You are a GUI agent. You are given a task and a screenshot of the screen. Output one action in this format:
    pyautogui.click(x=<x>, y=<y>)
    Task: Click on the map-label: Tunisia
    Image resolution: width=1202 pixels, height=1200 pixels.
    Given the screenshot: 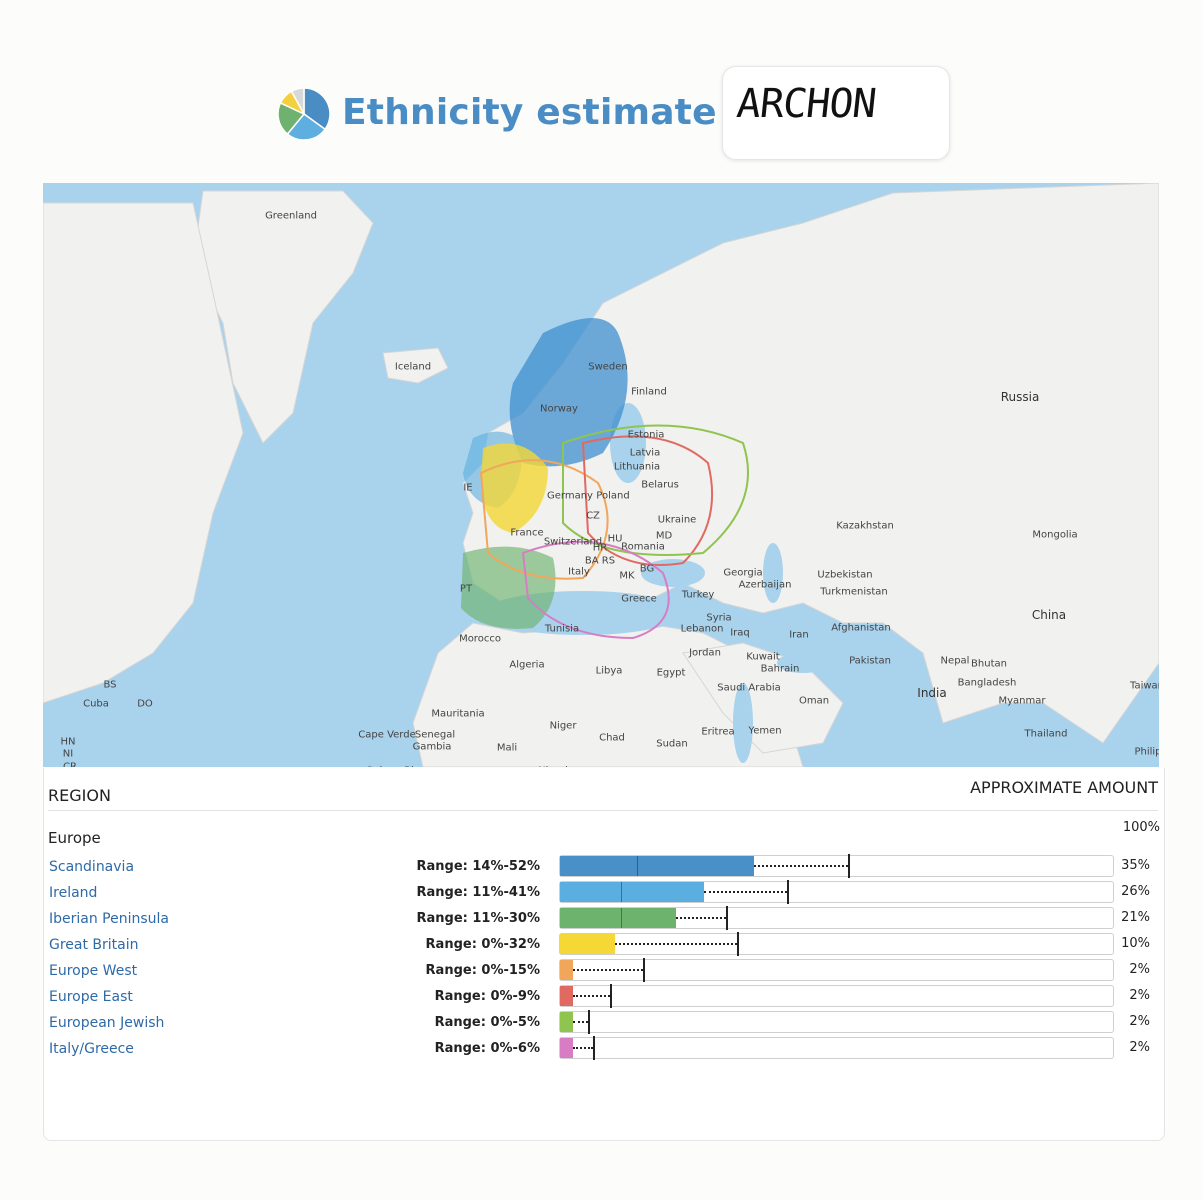 What is the action you would take?
    pyautogui.click(x=562, y=629)
    